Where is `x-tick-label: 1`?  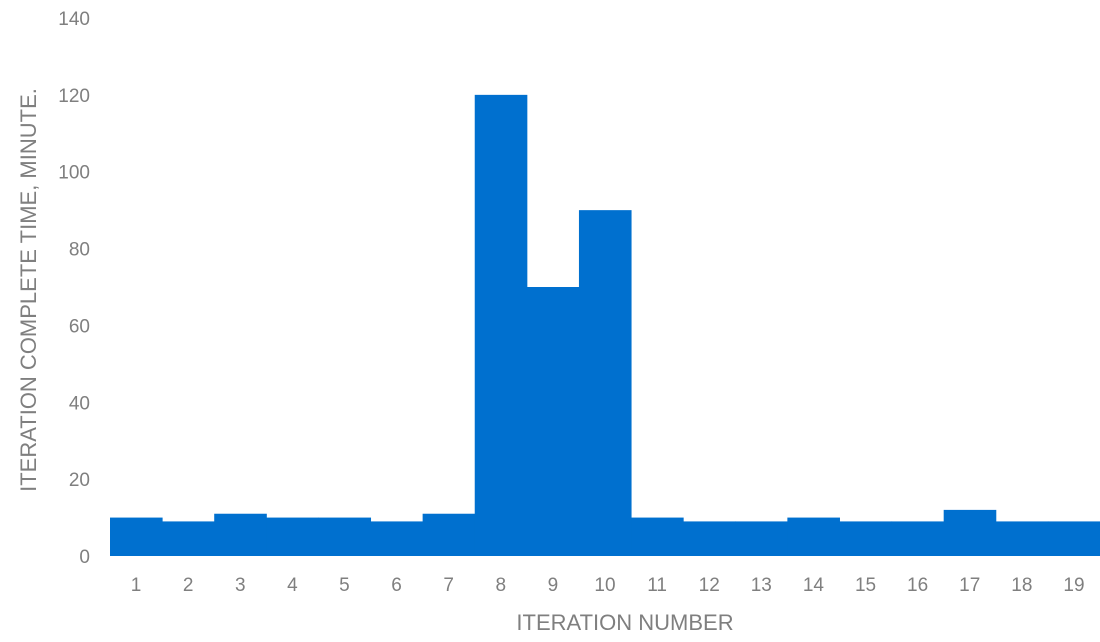 x-tick-label: 1 is located at coordinates (136, 585).